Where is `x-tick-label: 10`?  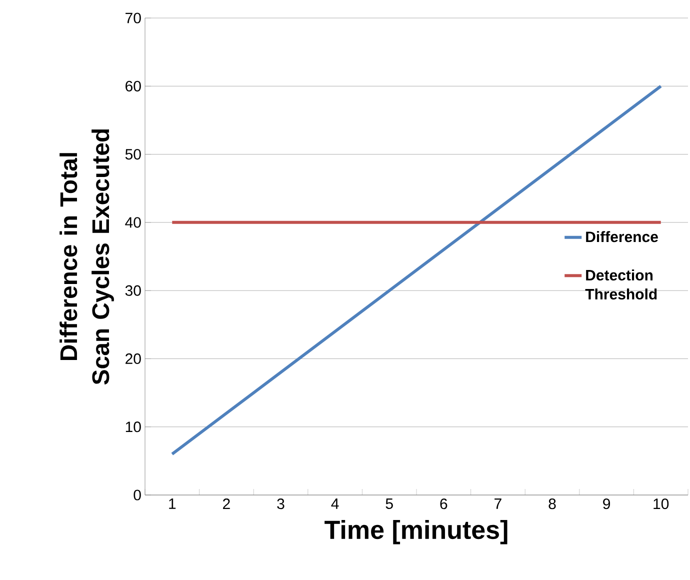 x-tick-label: 10 is located at coordinates (661, 504).